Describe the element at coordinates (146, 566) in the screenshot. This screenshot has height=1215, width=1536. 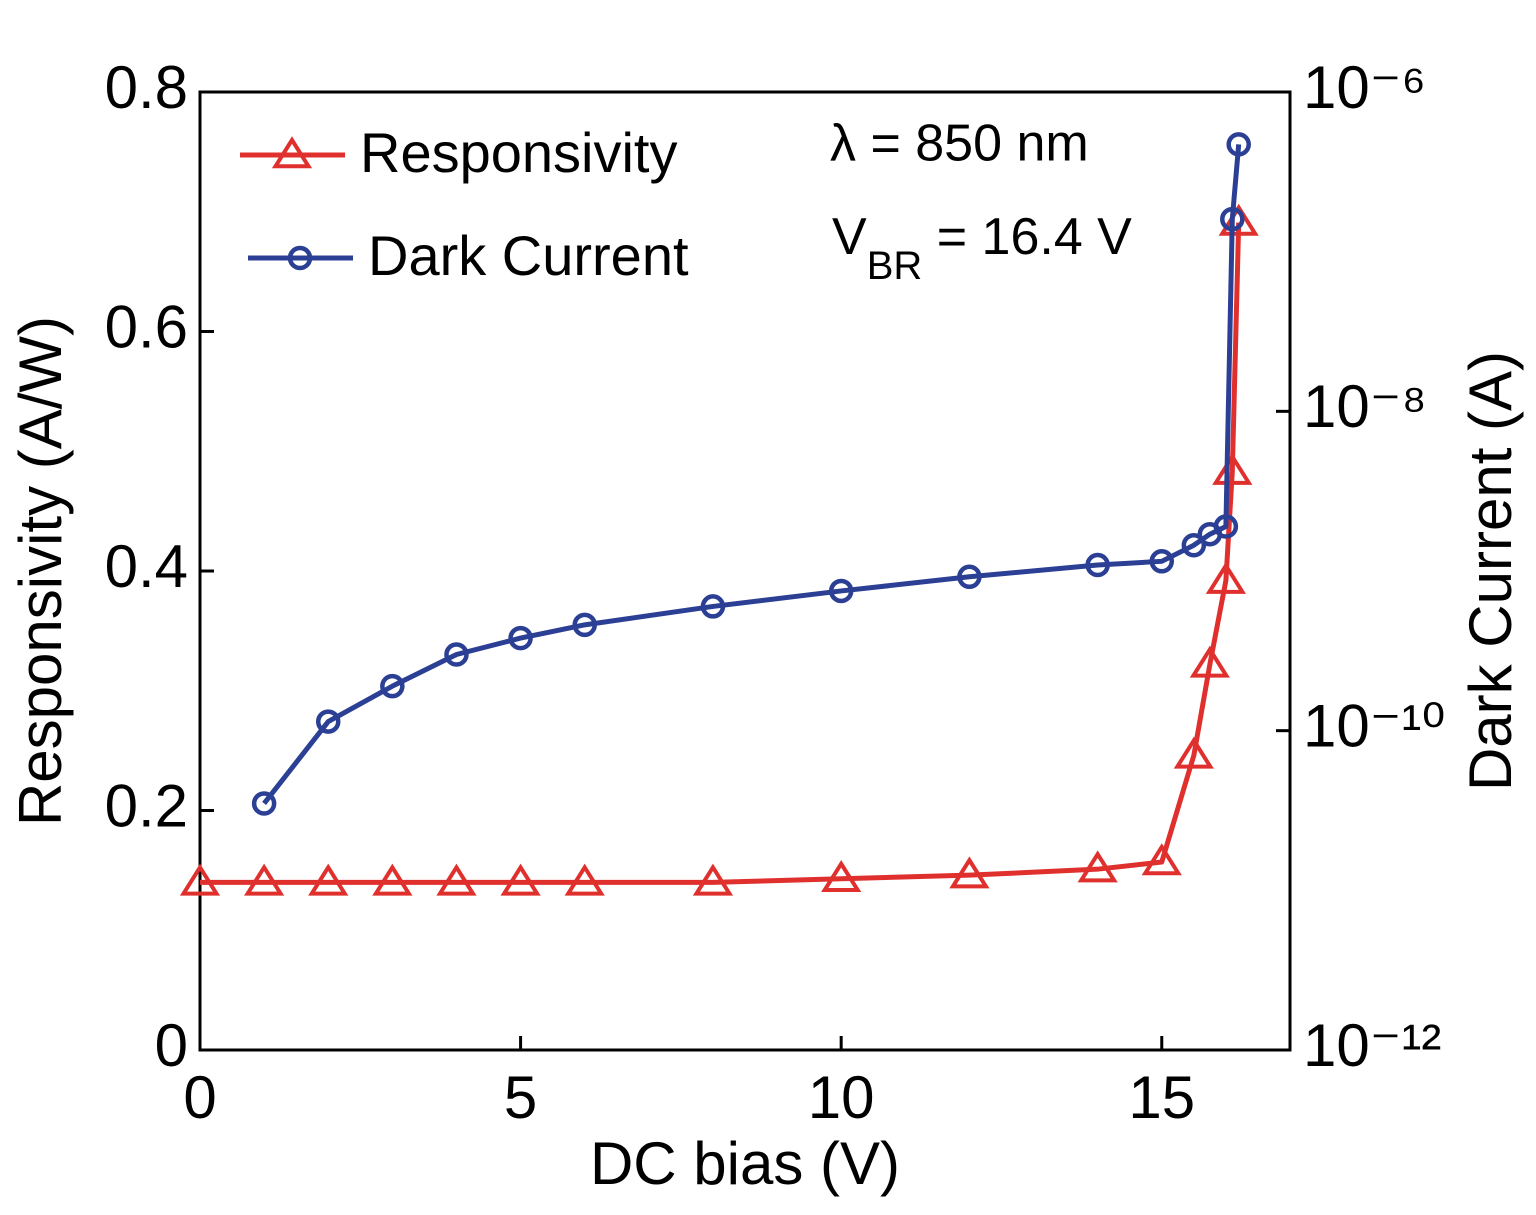
I see `y-tick-label: 0.4` at that location.